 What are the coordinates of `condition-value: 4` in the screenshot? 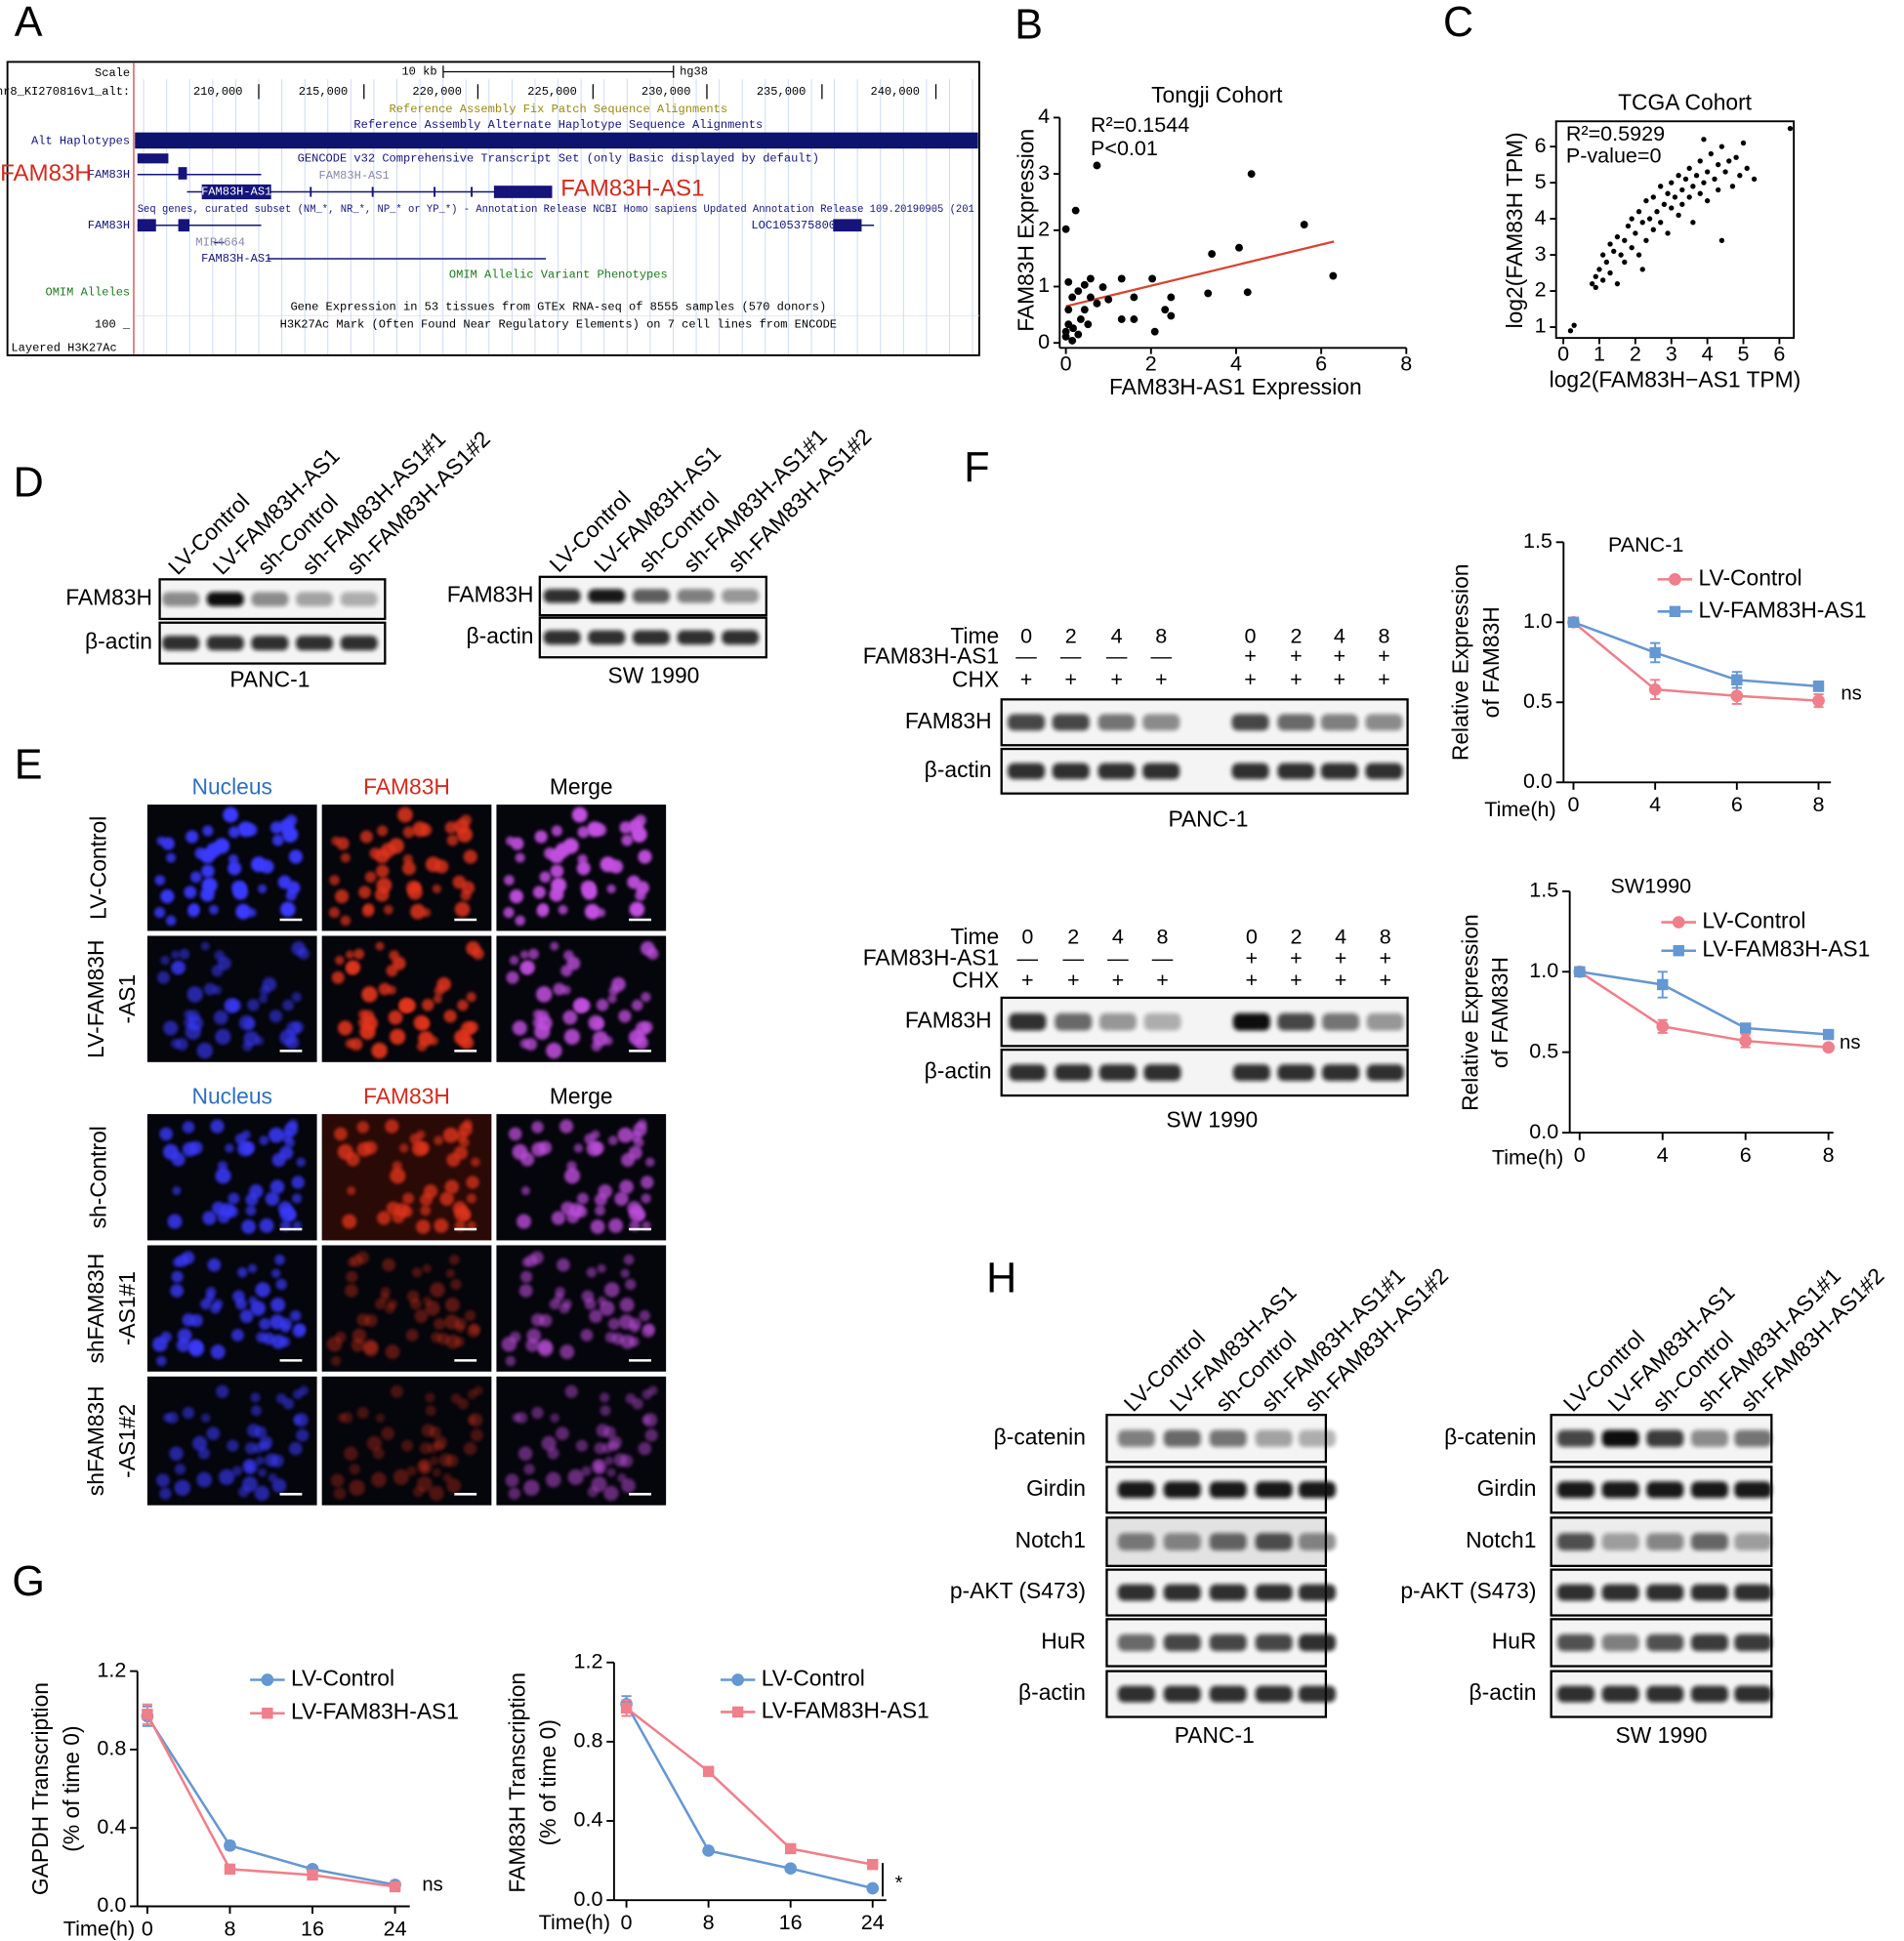 It's located at (1117, 636).